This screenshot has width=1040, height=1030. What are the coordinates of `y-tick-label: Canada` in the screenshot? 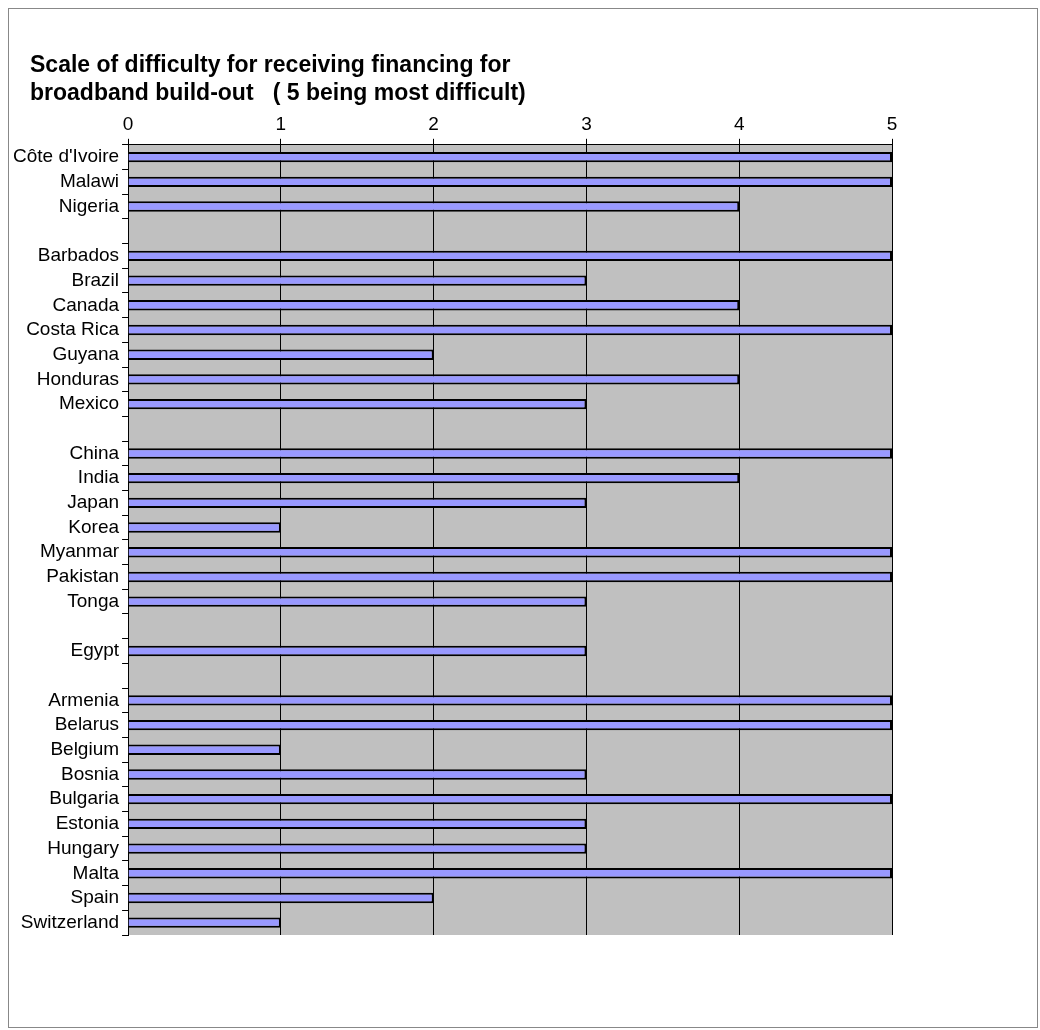 It's located at (86, 304).